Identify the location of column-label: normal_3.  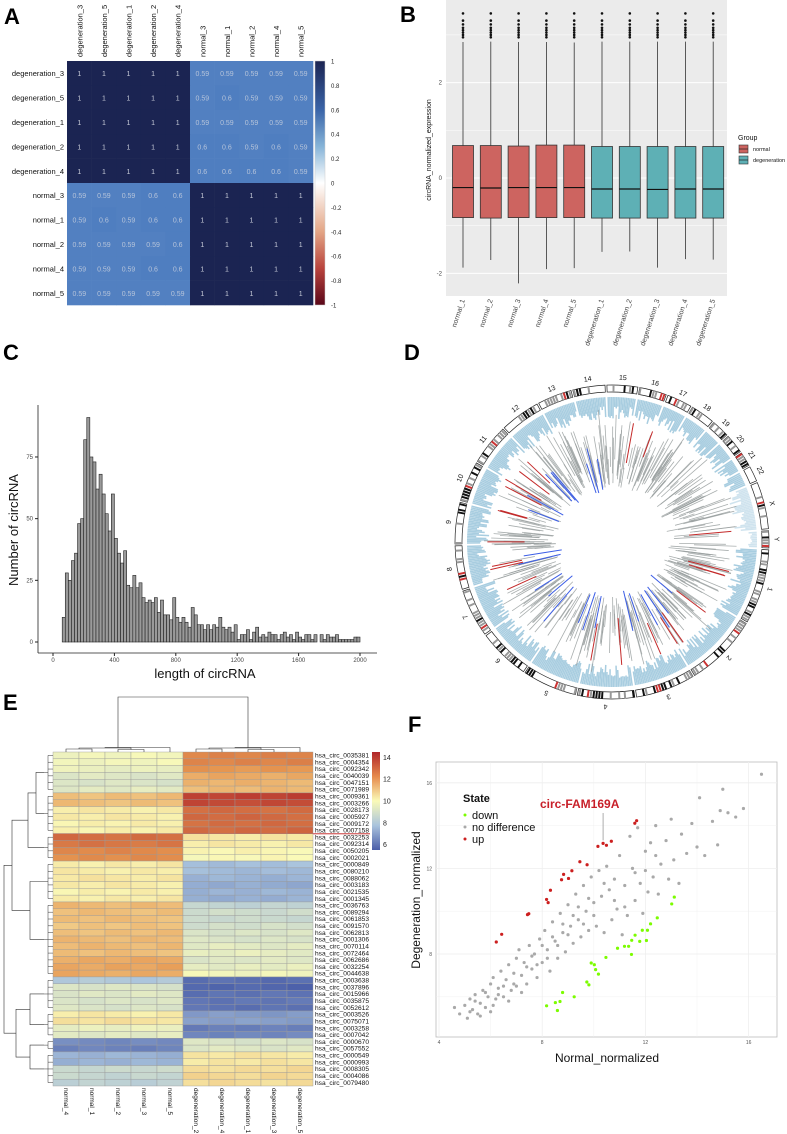
(143, 1101).